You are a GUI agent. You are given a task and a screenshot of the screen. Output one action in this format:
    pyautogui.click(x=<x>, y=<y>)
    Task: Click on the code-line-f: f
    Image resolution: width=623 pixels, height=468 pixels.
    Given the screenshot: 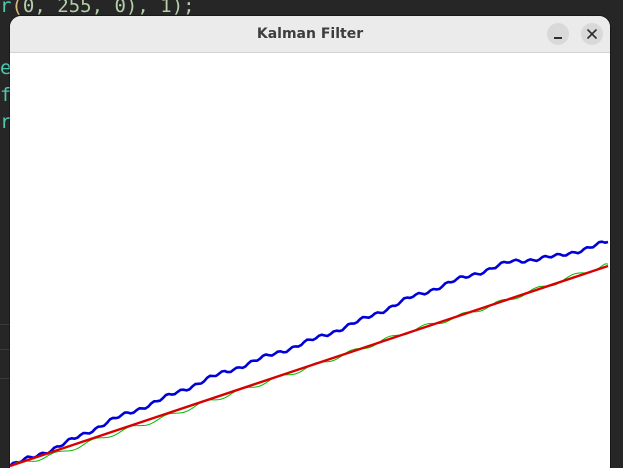 What is the action you would take?
    pyautogui.click(x=6, y=95)
    